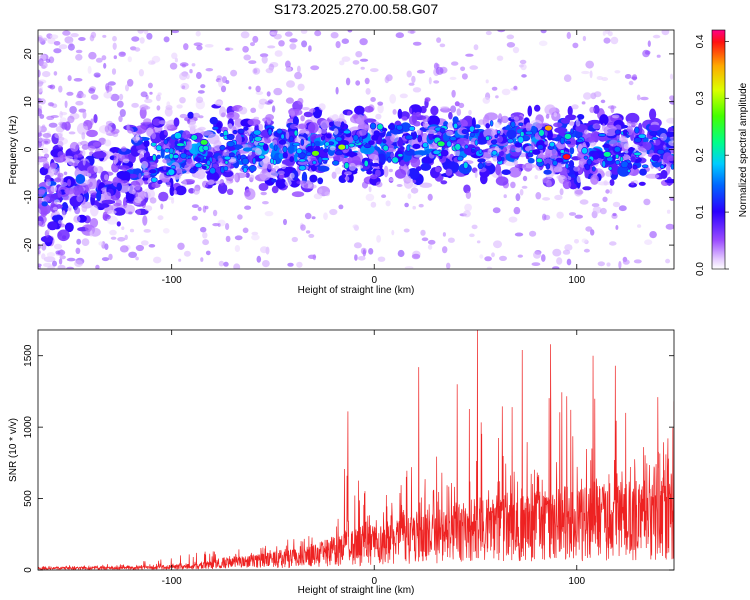 Image resolution: width=750 pixels, height=600 pixels. Describe the element at coordinates (172, 280) in the screenshot. I see `spectrogram-xtick-label: -100` at that location.